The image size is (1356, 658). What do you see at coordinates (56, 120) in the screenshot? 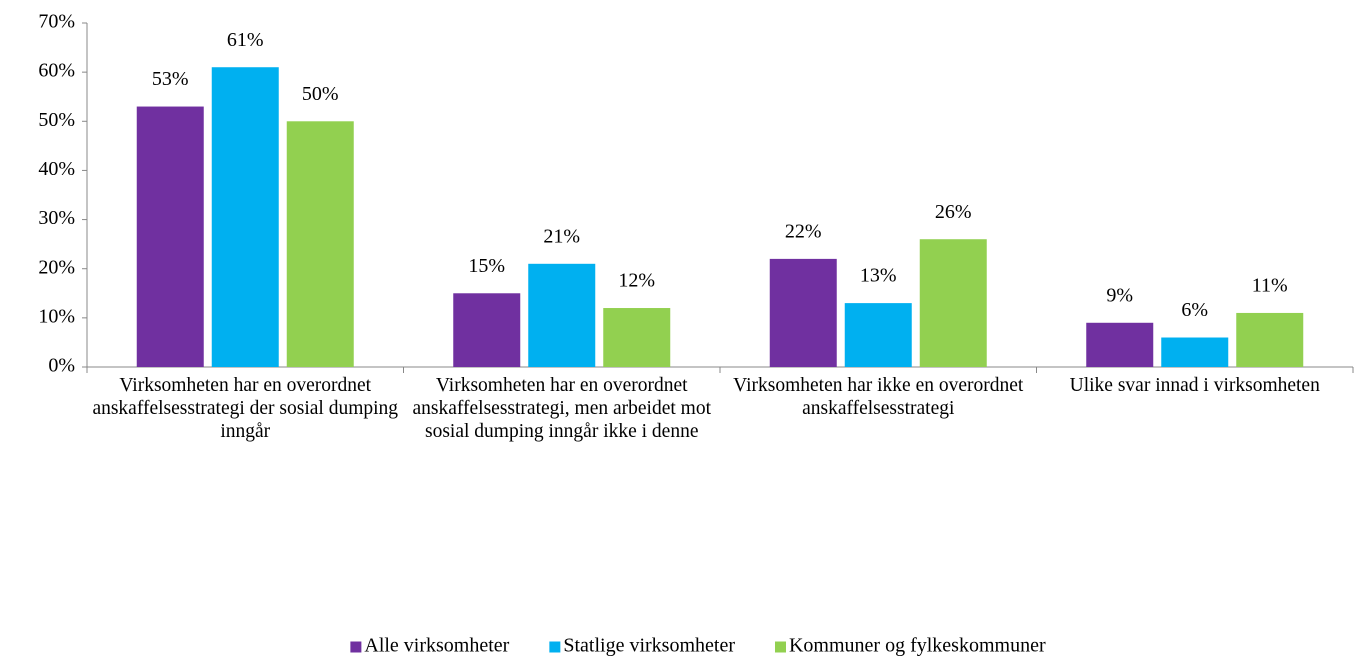
I see `y-tick-label: 50%` at bounding box center [56, 120].